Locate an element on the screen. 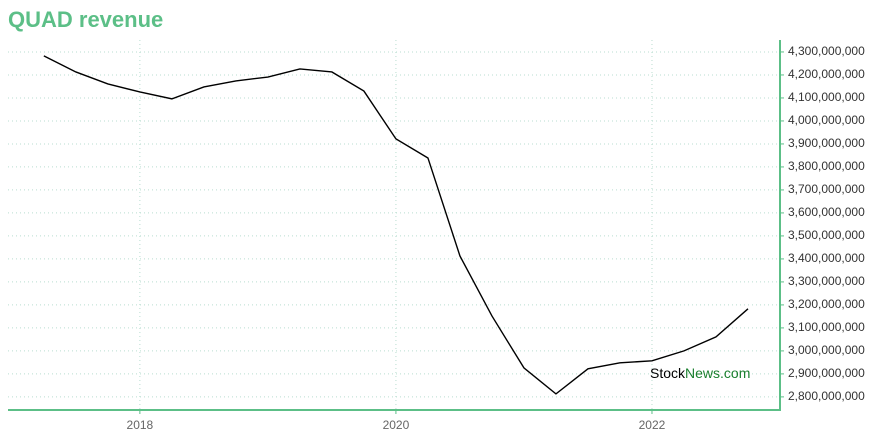 The image size is (880, 440). y-tick-label: 4,200,000,000 is located at coordinates (826, 74).